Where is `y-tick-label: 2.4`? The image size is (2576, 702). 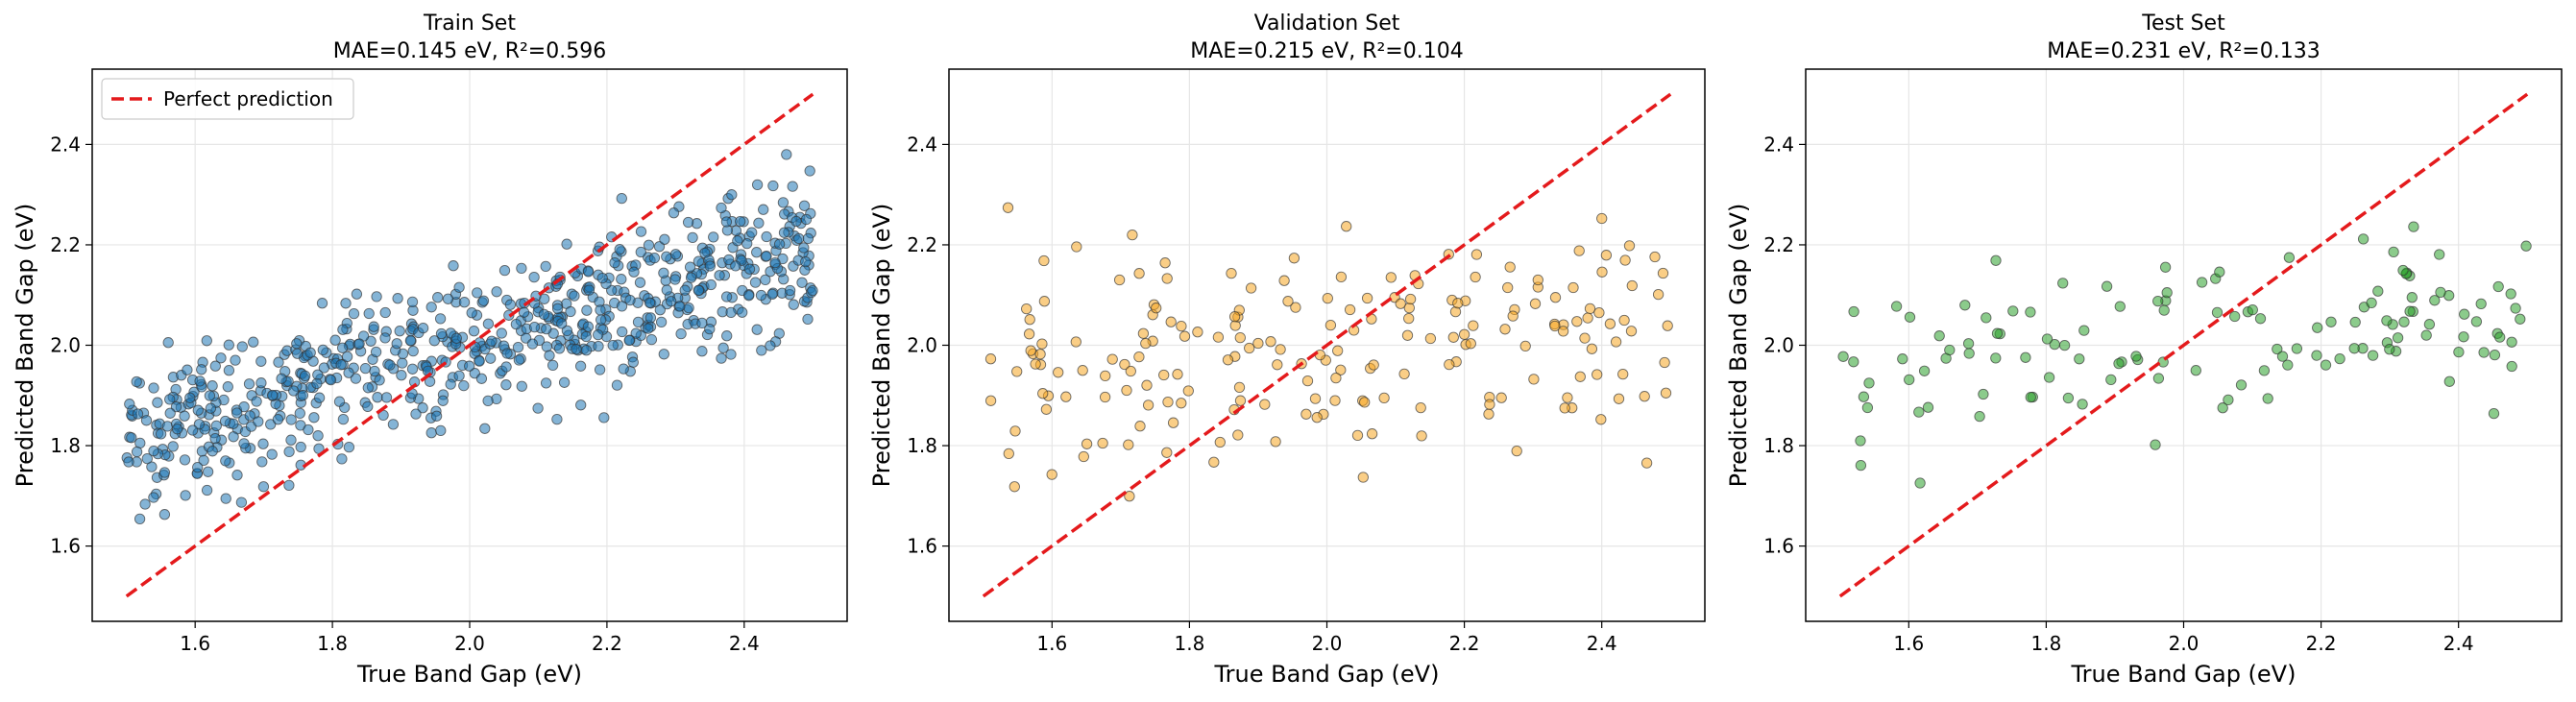
y-tick-label: 2.4 is located at coordinates (1778, 144).